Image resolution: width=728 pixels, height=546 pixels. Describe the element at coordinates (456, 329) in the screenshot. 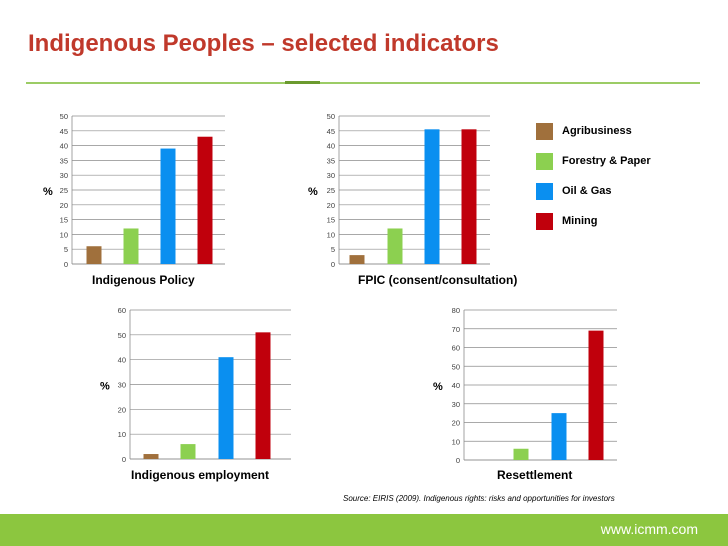

I see `y-tick-label: 70` at that location.